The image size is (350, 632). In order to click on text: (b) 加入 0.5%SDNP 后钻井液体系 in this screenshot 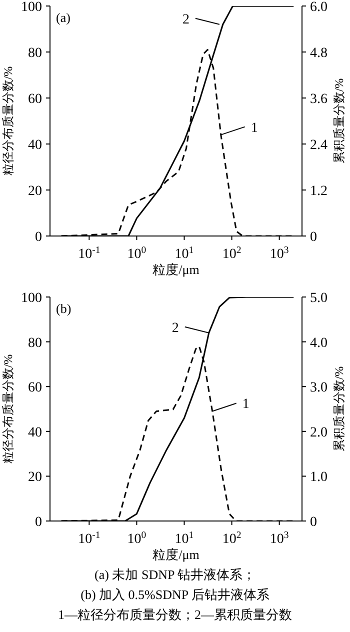, I will do `click(175, 595)`.